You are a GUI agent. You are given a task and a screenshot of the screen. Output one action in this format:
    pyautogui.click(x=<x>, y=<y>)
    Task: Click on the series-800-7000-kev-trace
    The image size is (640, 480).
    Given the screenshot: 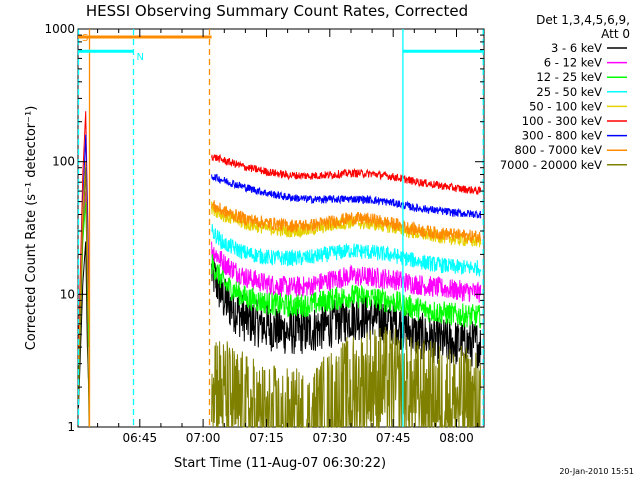 What is the action you would take?
    pyautogui.click(x=346, y=222)
    